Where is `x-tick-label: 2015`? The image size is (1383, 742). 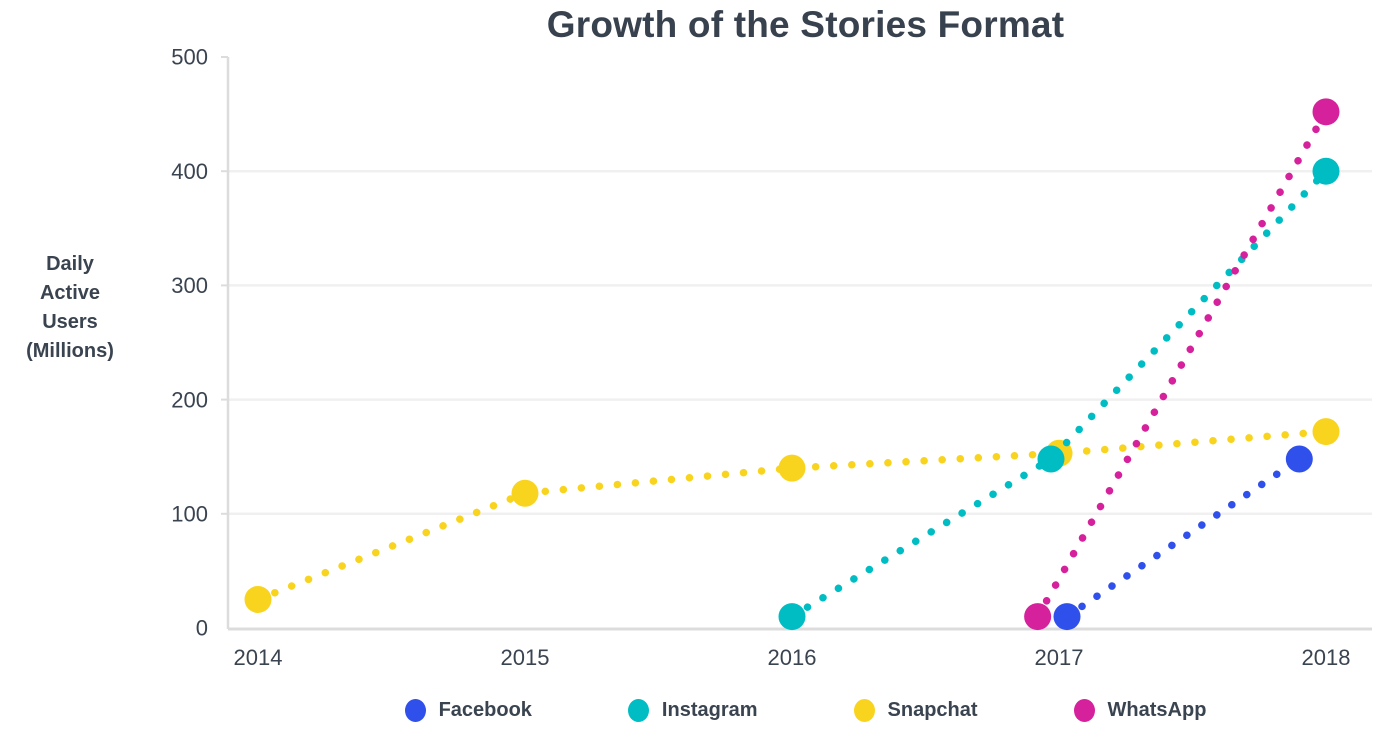 x-tick-label: 2015 is located at coordinates (525, 657).